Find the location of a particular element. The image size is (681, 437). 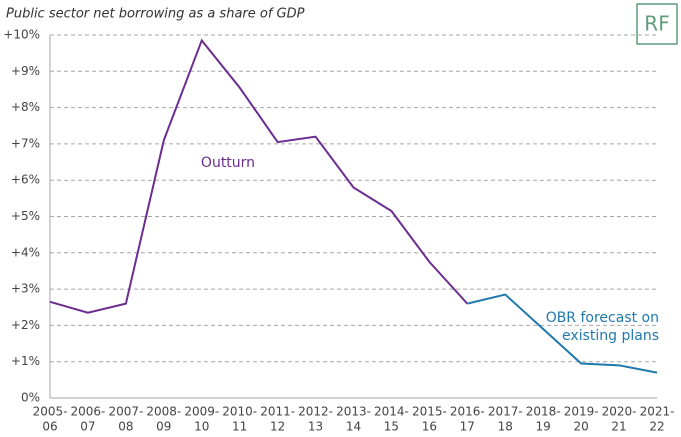

x-tick-label: 2017- is located at coordinates (505, 412).